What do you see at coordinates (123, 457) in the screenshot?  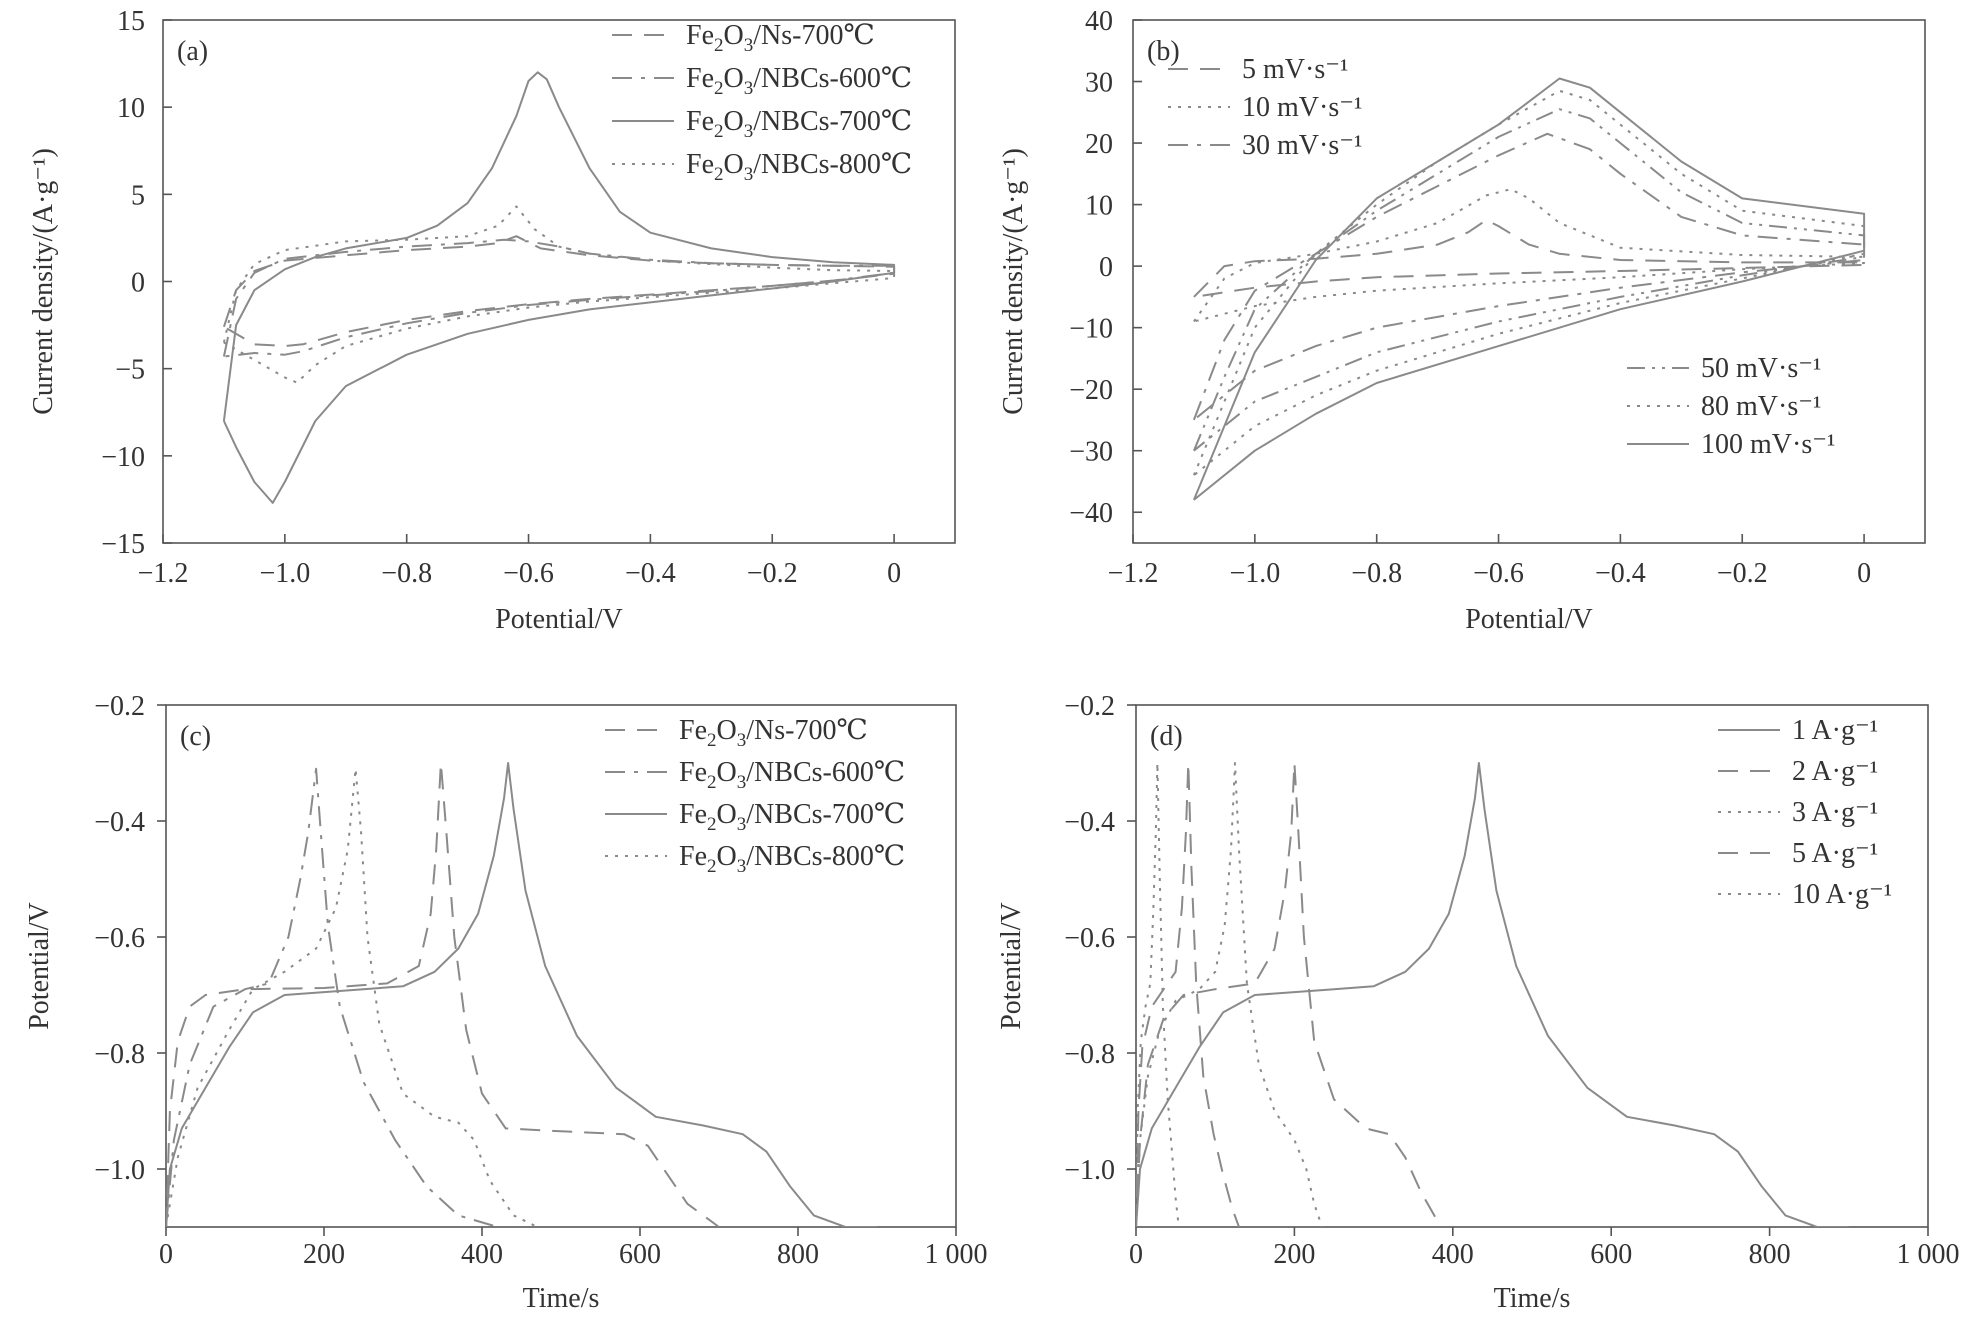 I see `y-tick-label: −10` at bounding box center [123, 457].